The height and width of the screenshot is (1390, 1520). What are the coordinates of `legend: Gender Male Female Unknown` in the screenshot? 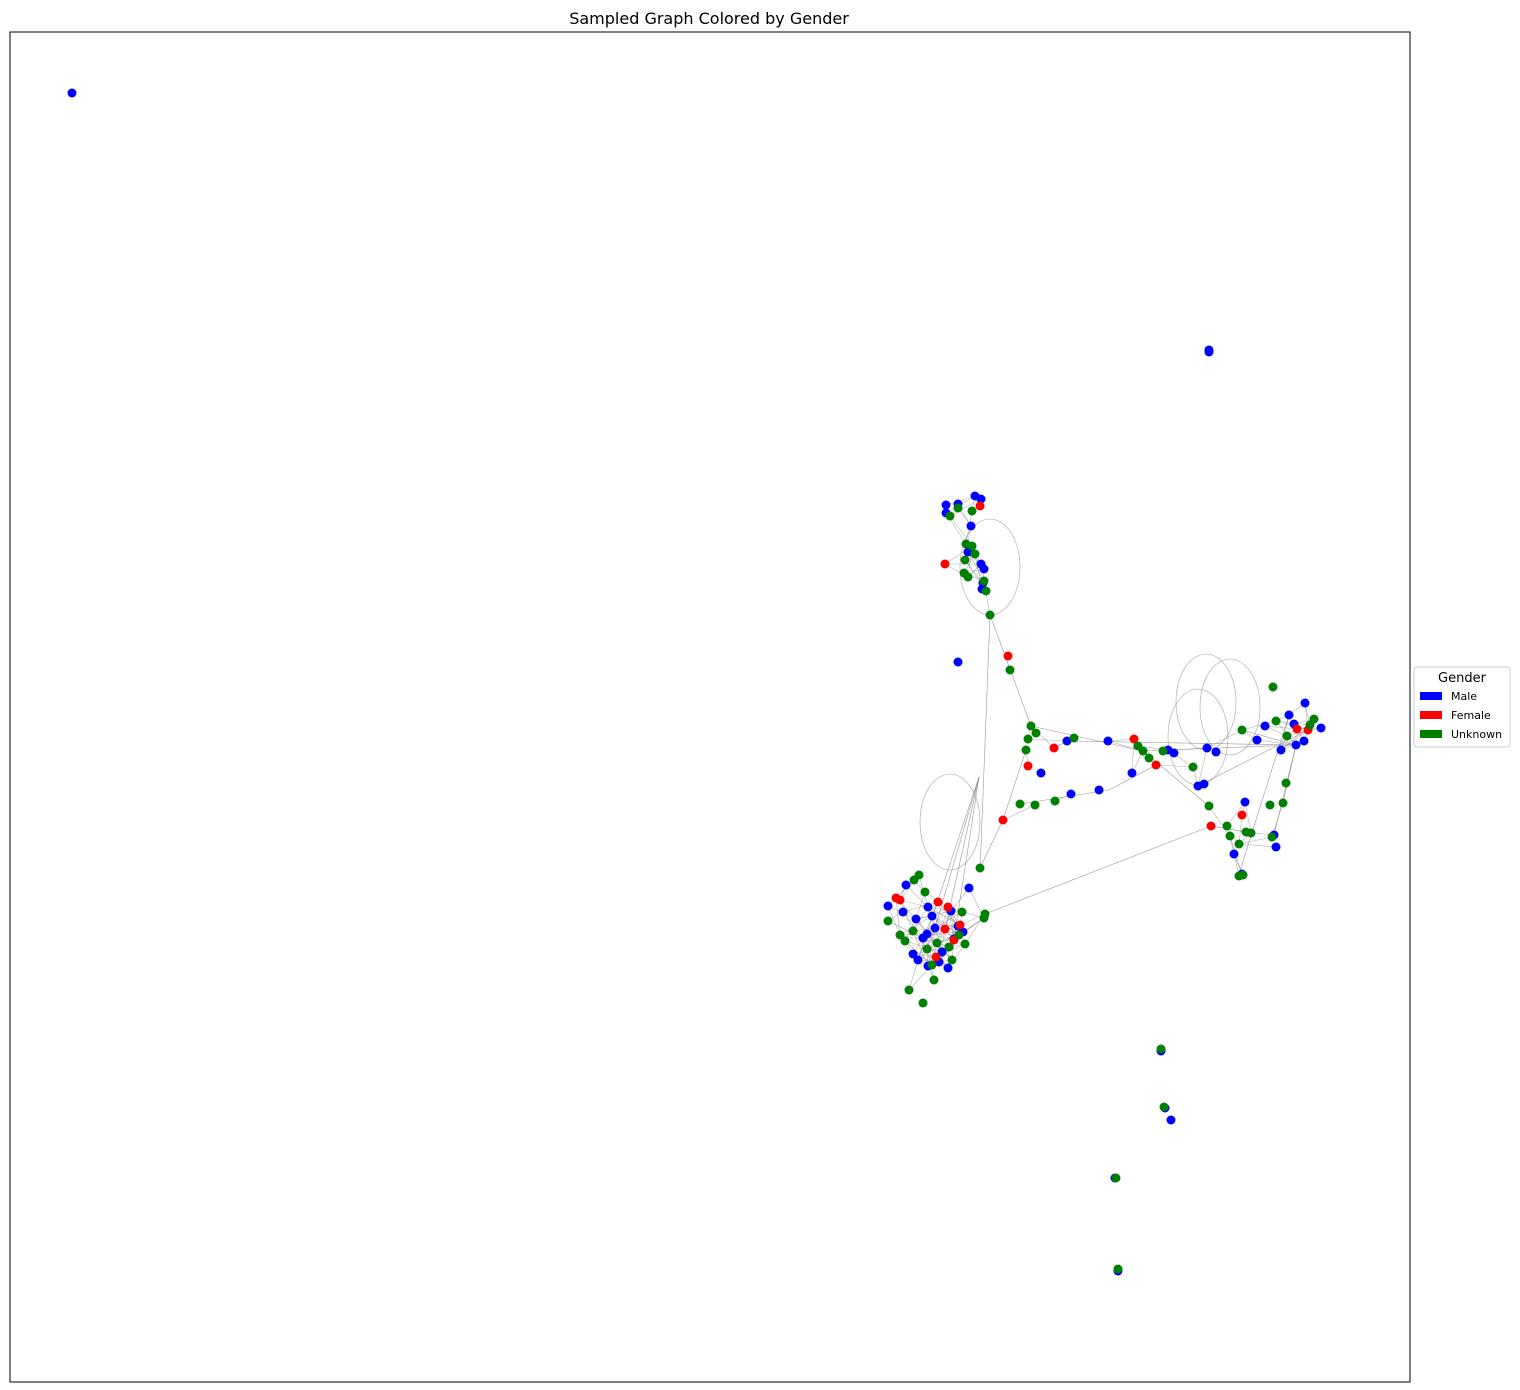 It's located at (1462, 707).